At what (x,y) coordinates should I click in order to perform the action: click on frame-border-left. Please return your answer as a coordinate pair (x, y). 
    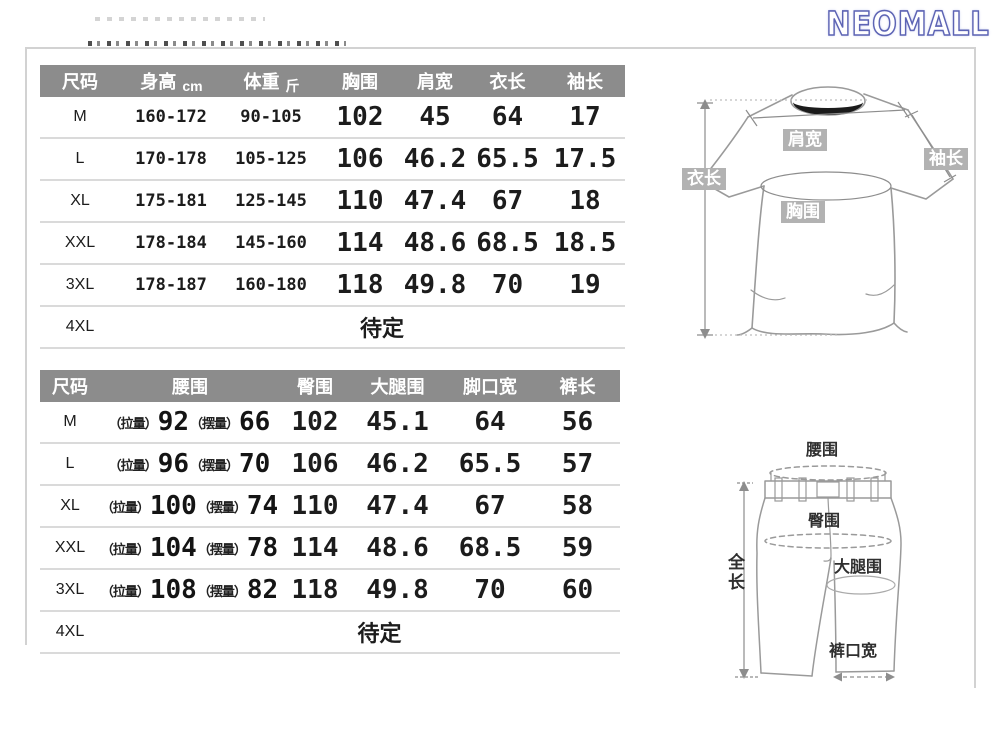
    Looking at the image, I should click on (26, 346).